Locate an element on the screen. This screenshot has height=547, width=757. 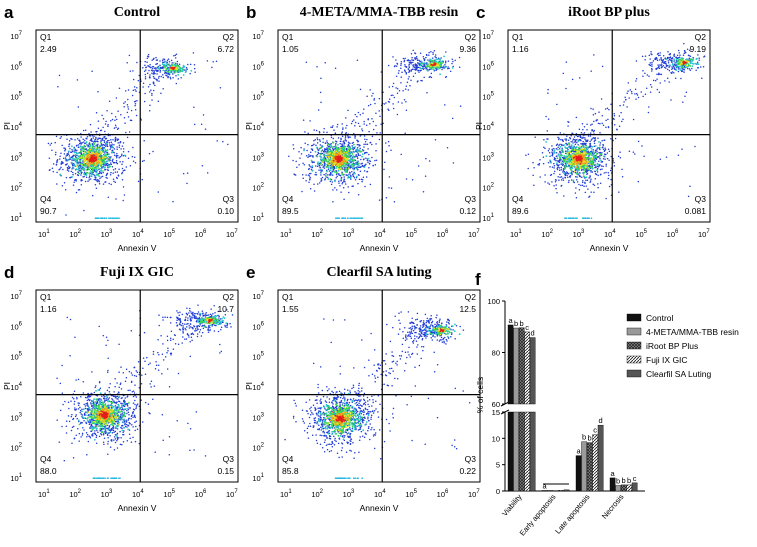
y-axis-label: PI is located at coordinates (249, 126).